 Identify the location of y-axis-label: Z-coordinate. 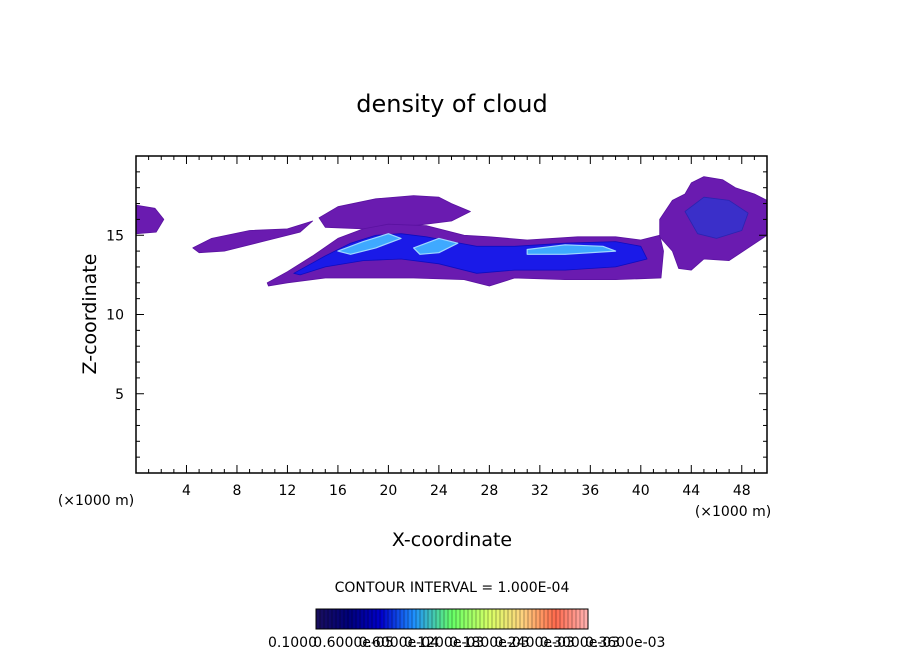
(90, 314).